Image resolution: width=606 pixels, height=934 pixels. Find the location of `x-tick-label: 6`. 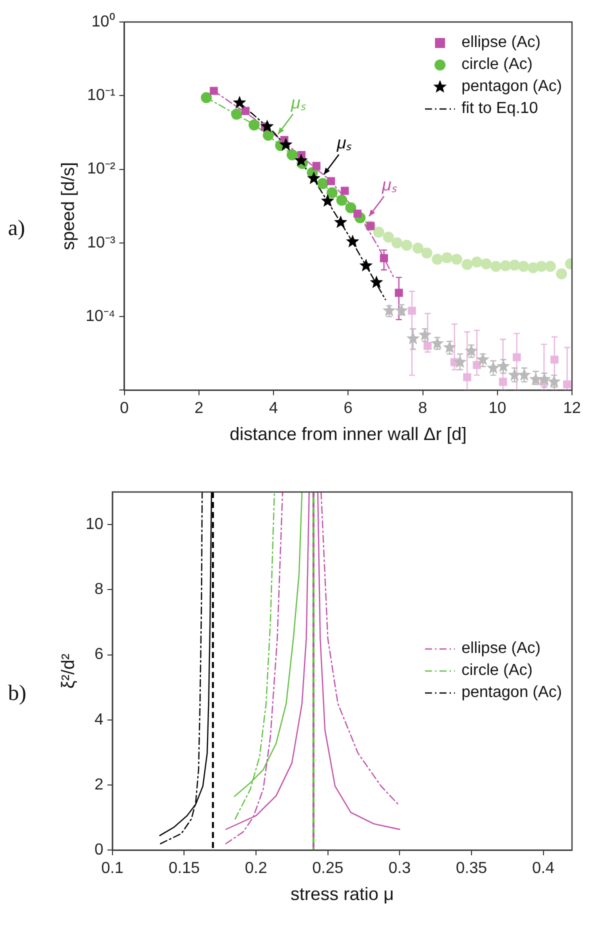

x-tick-label: 6 is located at coordinates (348, 409).